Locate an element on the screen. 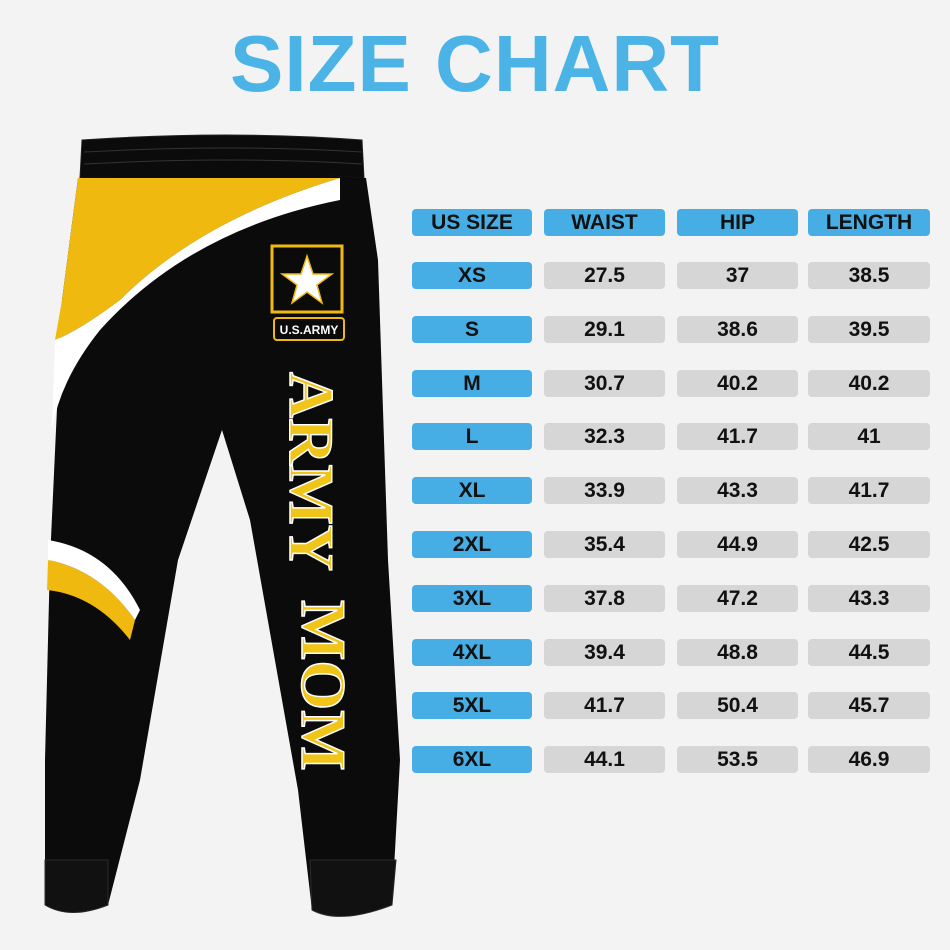  measurement-cell: 27.5 is located at coordinates (604, 275).